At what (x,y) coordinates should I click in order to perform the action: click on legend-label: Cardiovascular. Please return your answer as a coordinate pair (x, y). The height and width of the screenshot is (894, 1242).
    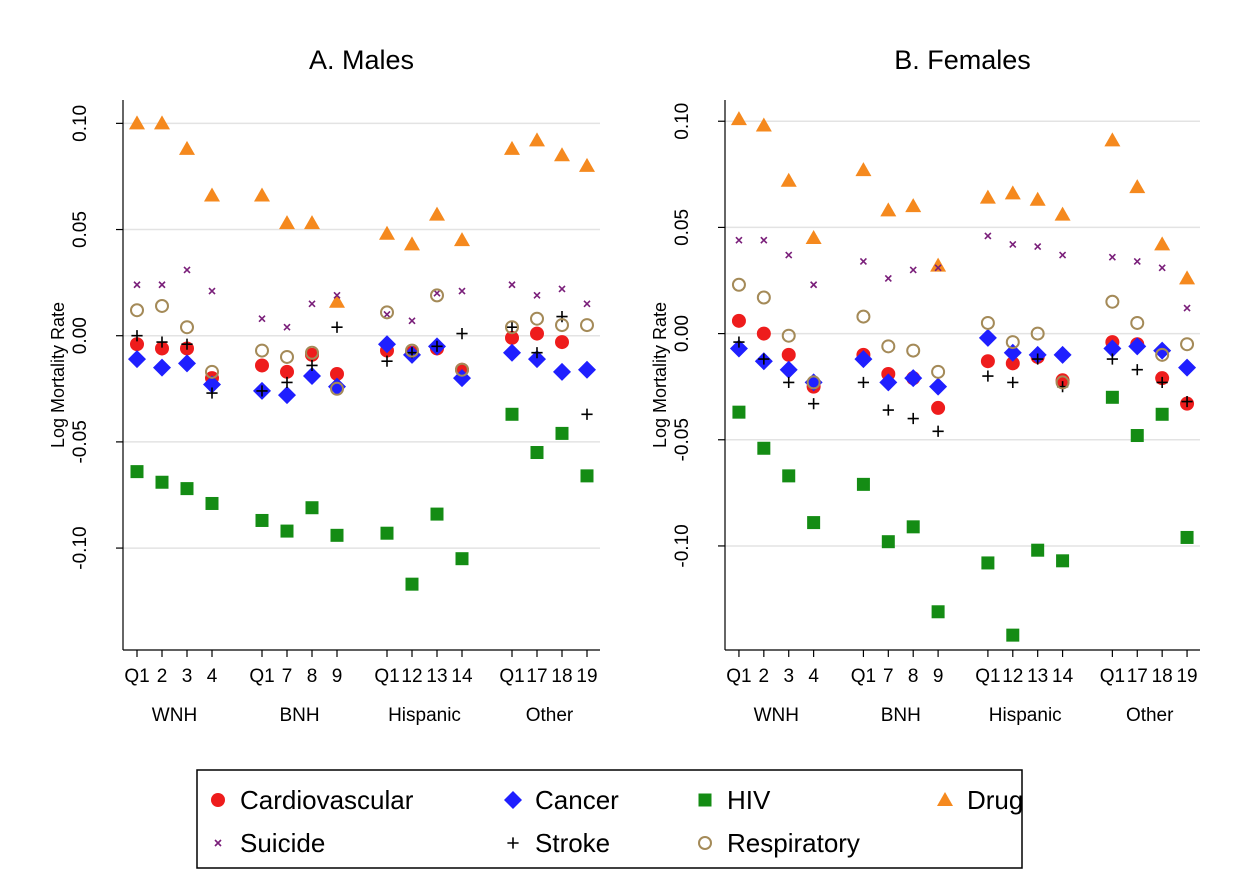
    Looking at the image, I should click on (327, 800).